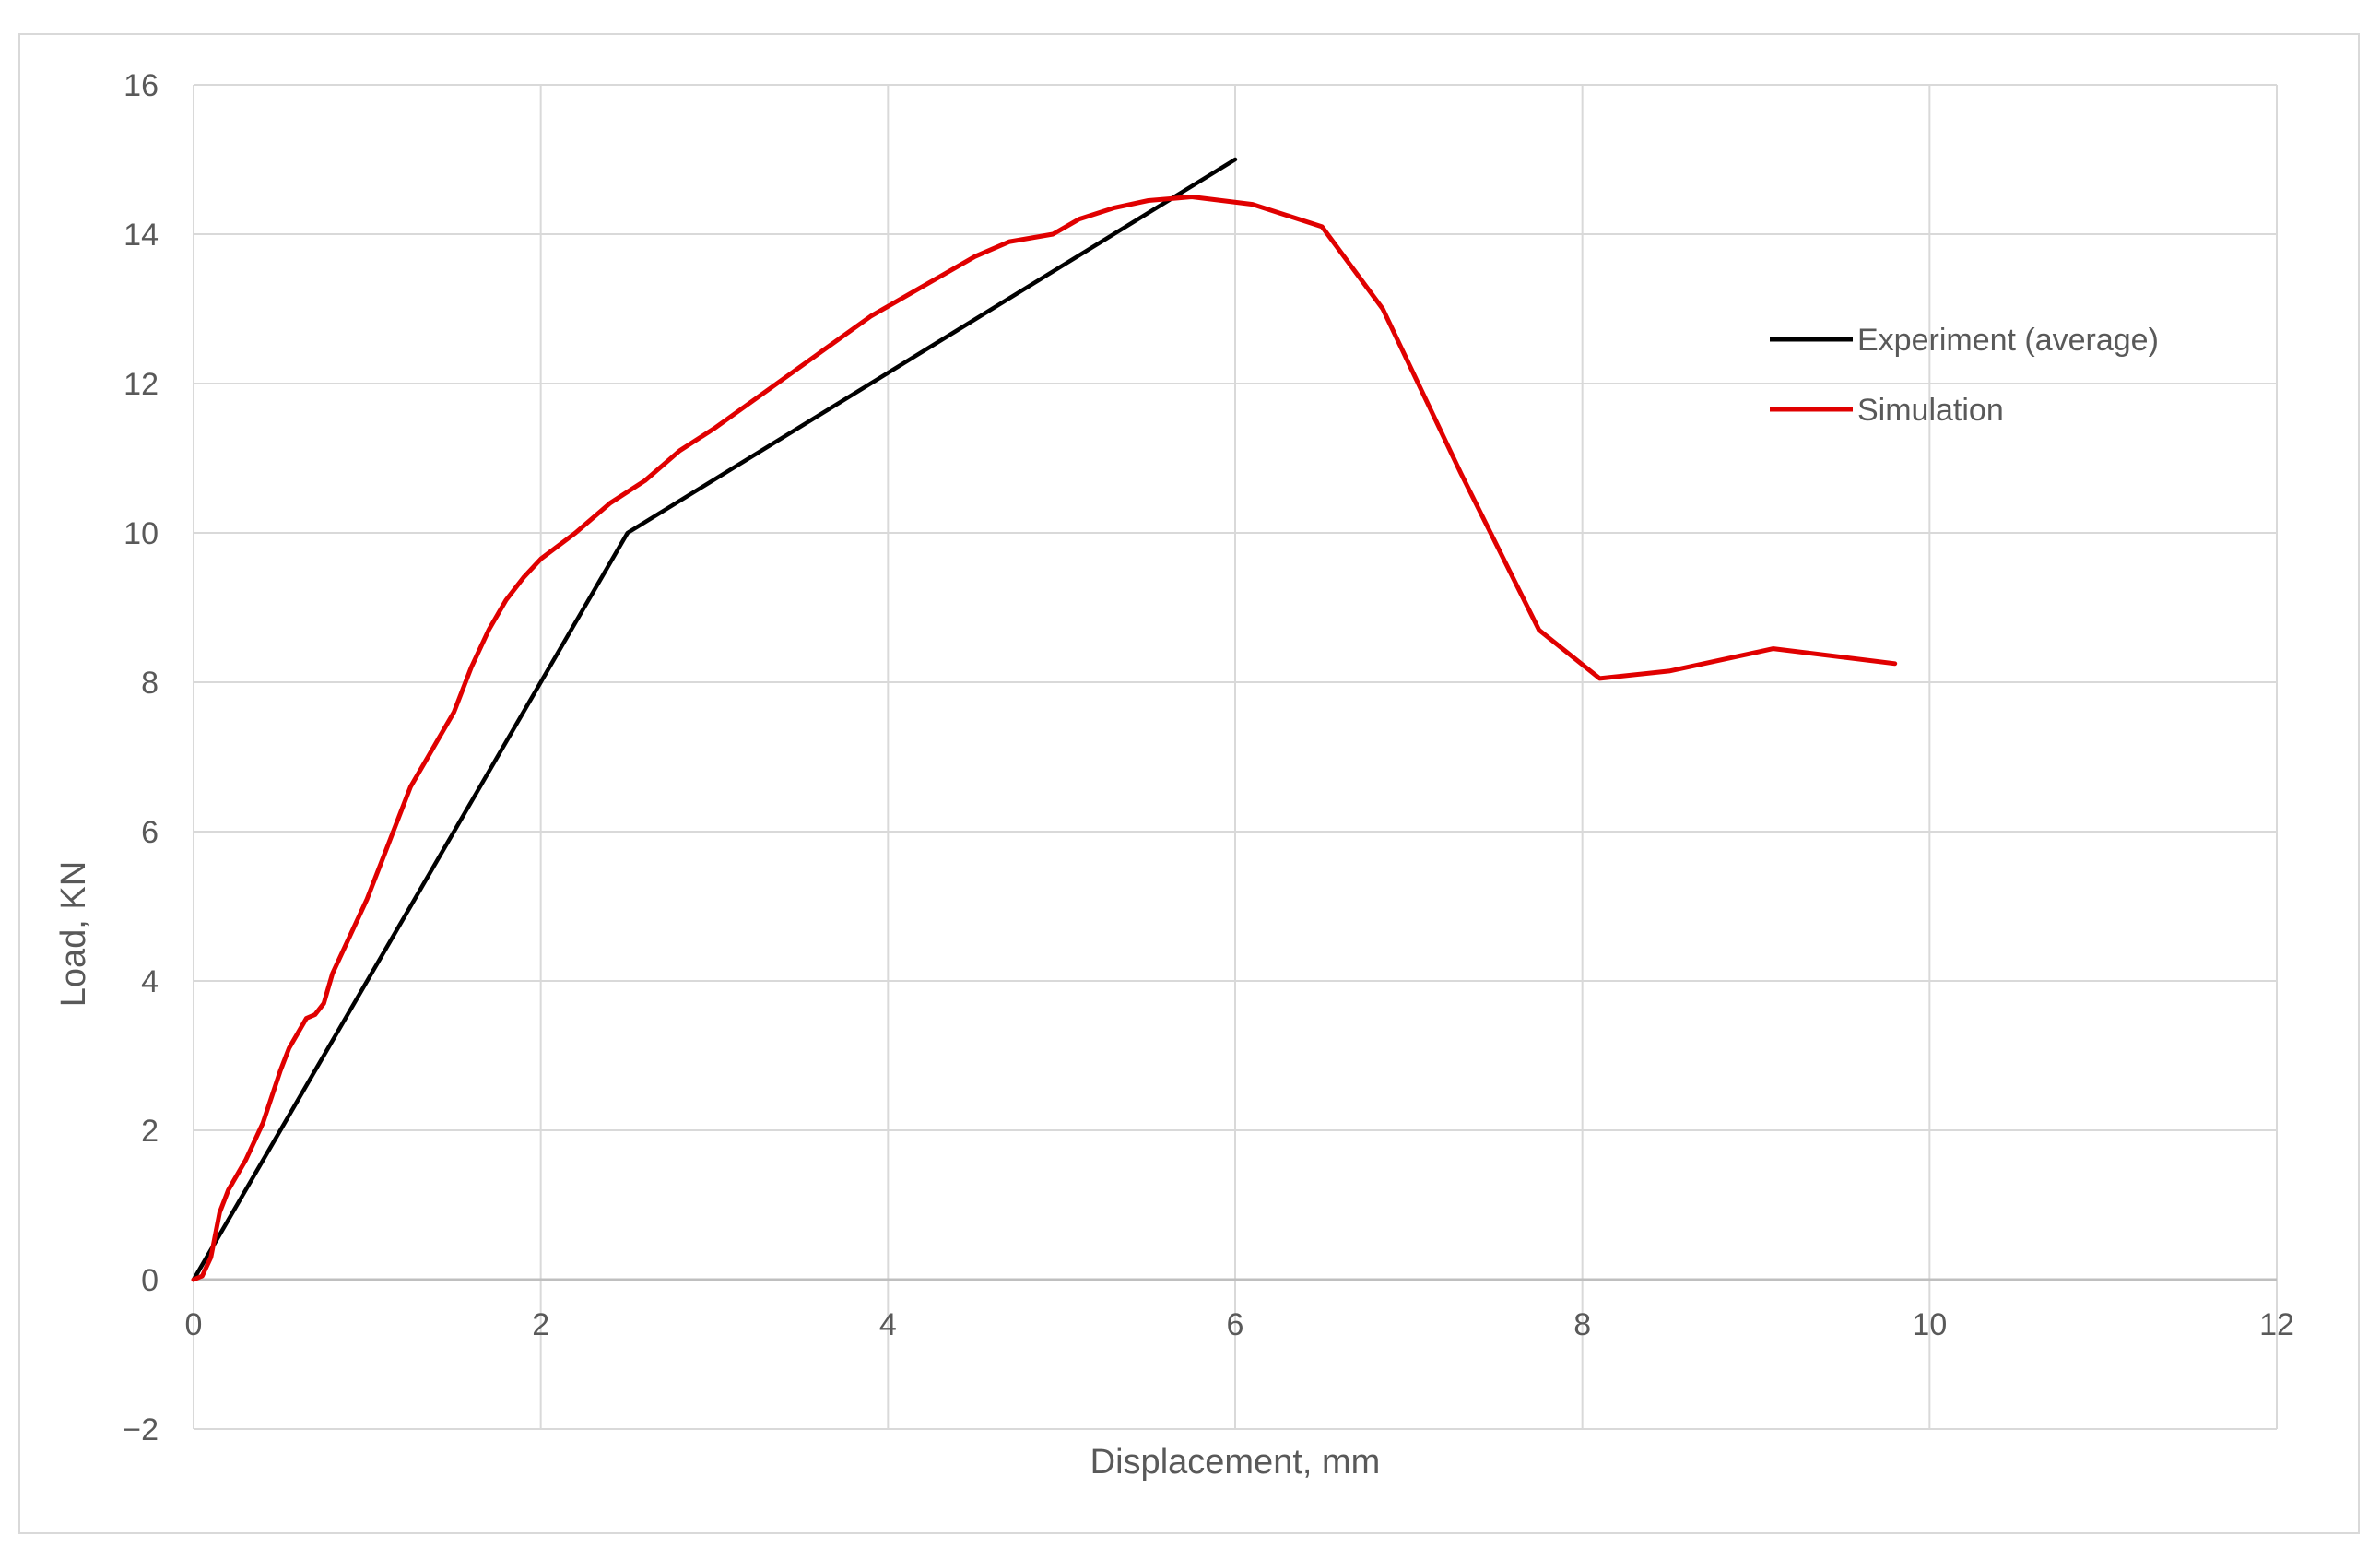 The width and height of the screenshot is (2380, 1559). What do you see at coordinates (888, 1324) in the screenshot?
I see `x-tick-label: 4` at bounding box center [888, 1324].